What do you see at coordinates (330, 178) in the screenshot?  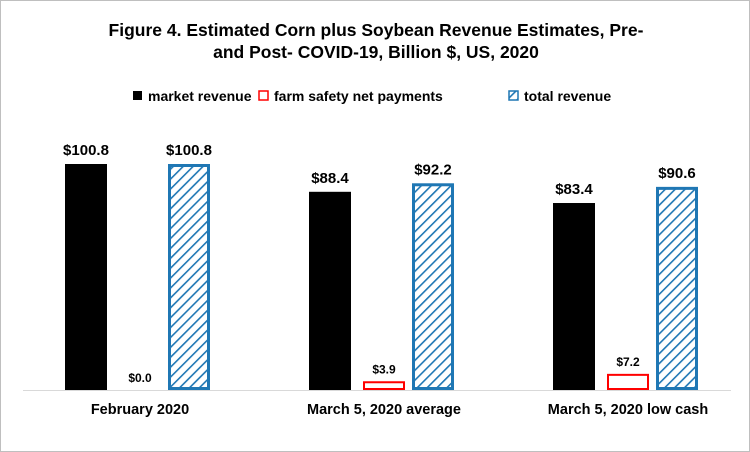 I see `bar-label-0-1: $88.4` at bounding box center [330, 178].